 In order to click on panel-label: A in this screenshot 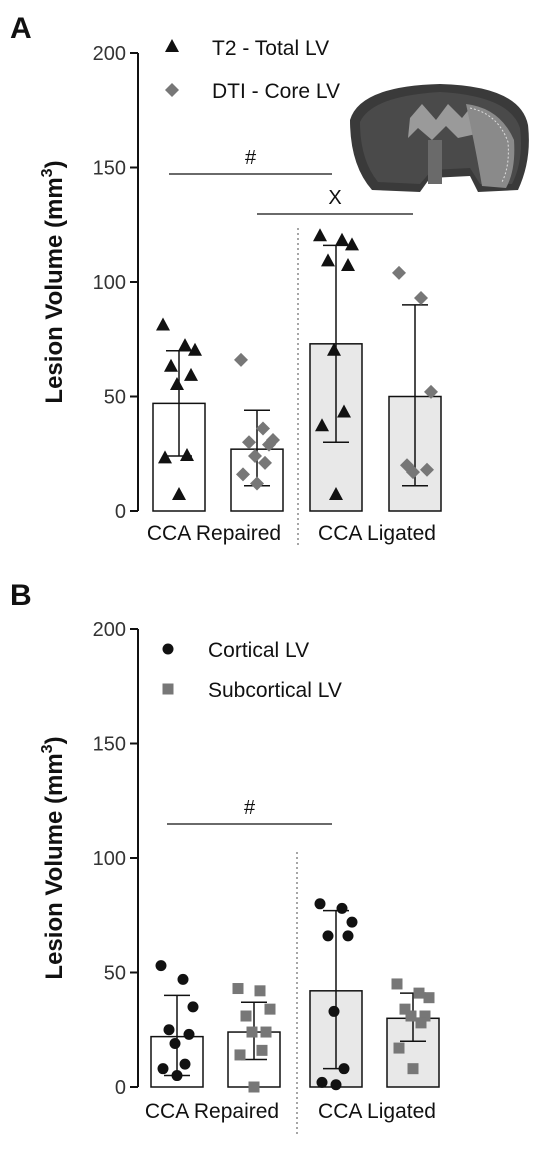, I will do `click(21, 28)`.